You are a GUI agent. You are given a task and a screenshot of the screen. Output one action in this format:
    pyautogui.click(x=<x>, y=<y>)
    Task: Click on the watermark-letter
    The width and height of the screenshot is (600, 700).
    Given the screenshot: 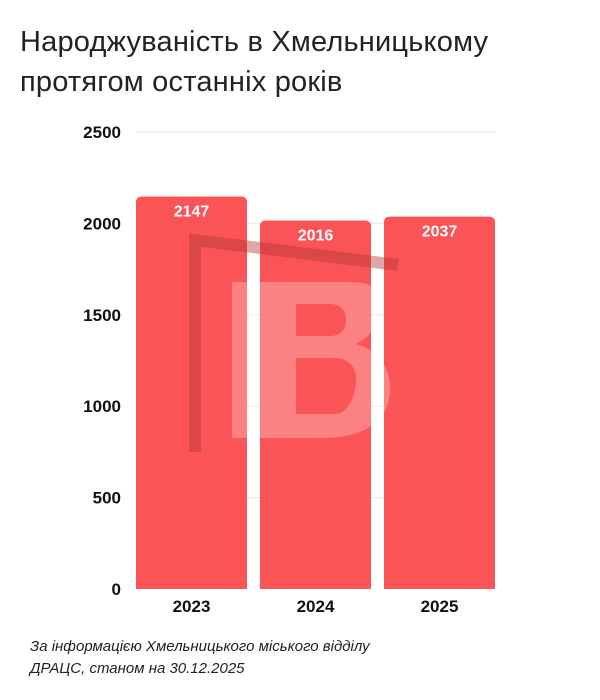 What is the action you would take?
    pyautogui.click(x=311, y=360)
    